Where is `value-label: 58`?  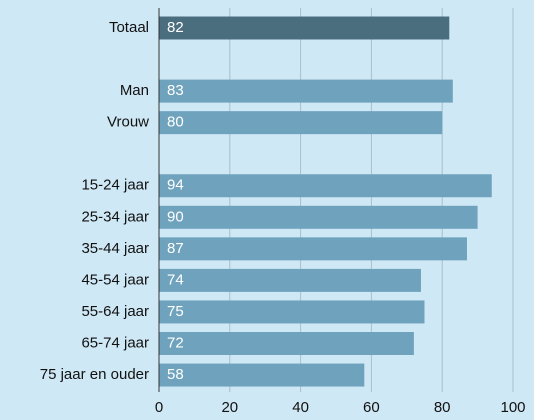
value-label: 58 is located at coordinates (175, 374).